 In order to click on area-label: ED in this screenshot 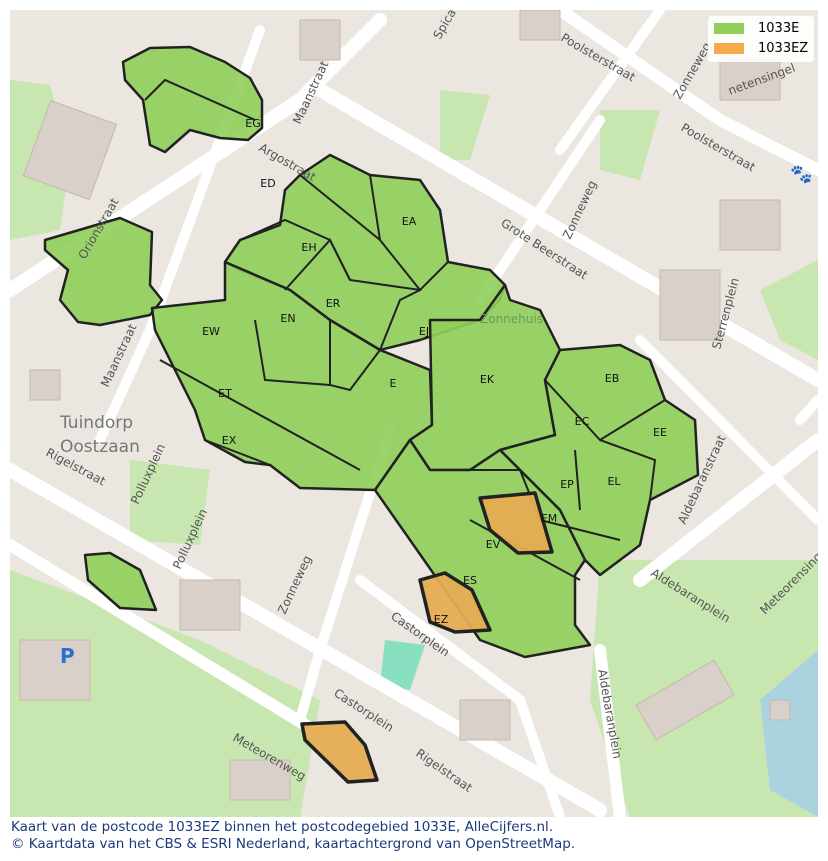, I will do `click(267, 183)`.